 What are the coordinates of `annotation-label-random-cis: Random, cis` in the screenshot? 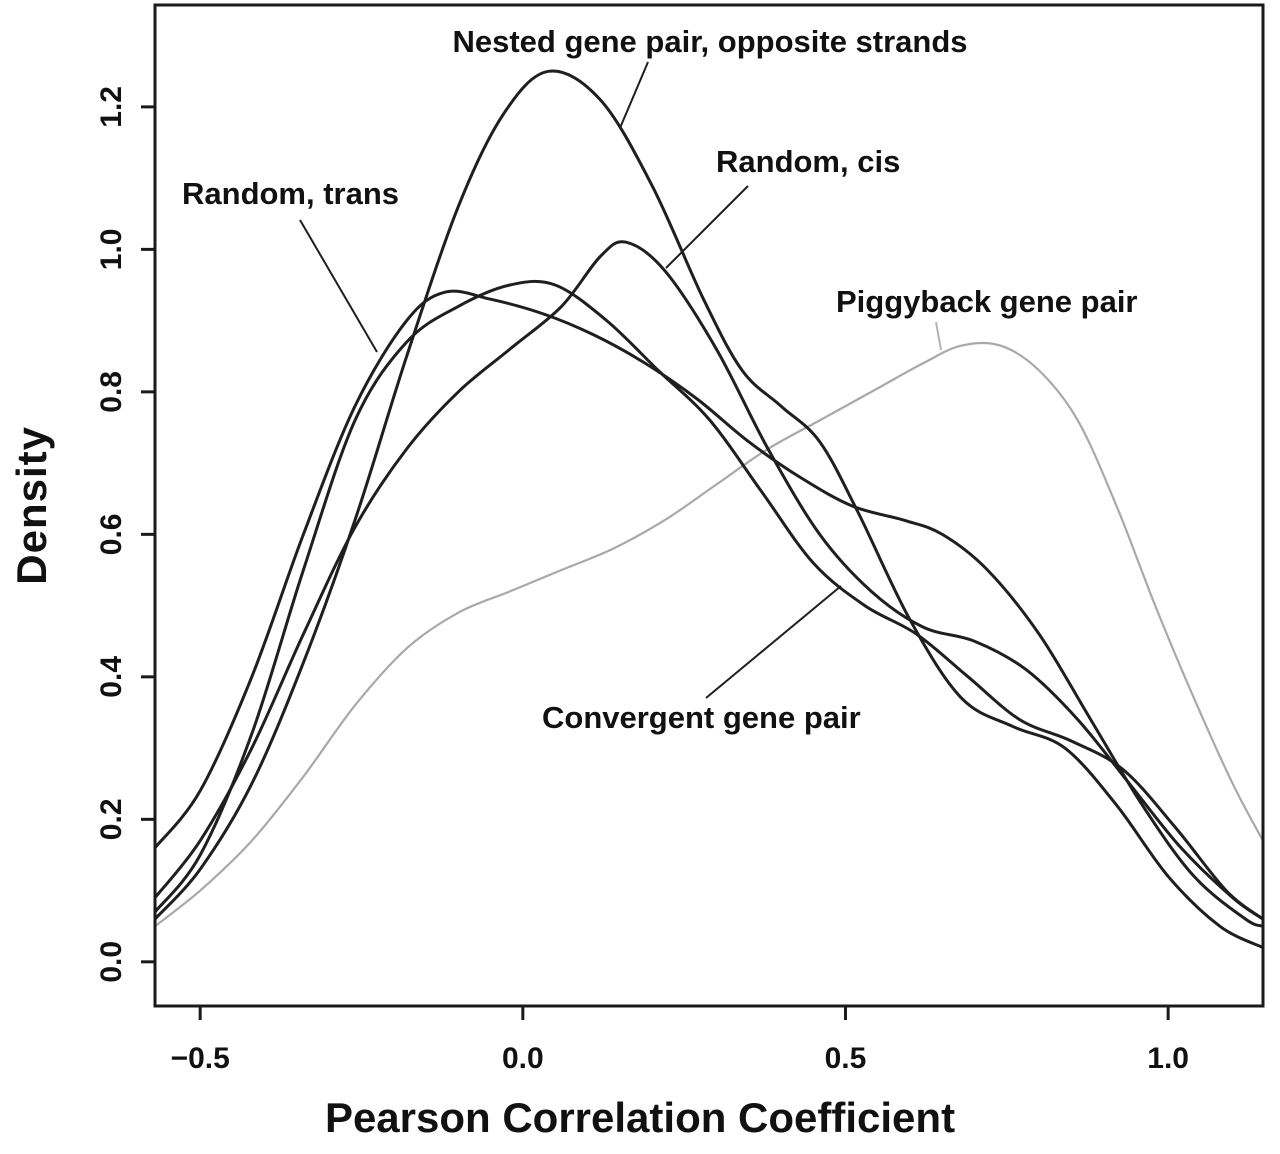 It's located at (808, 161).